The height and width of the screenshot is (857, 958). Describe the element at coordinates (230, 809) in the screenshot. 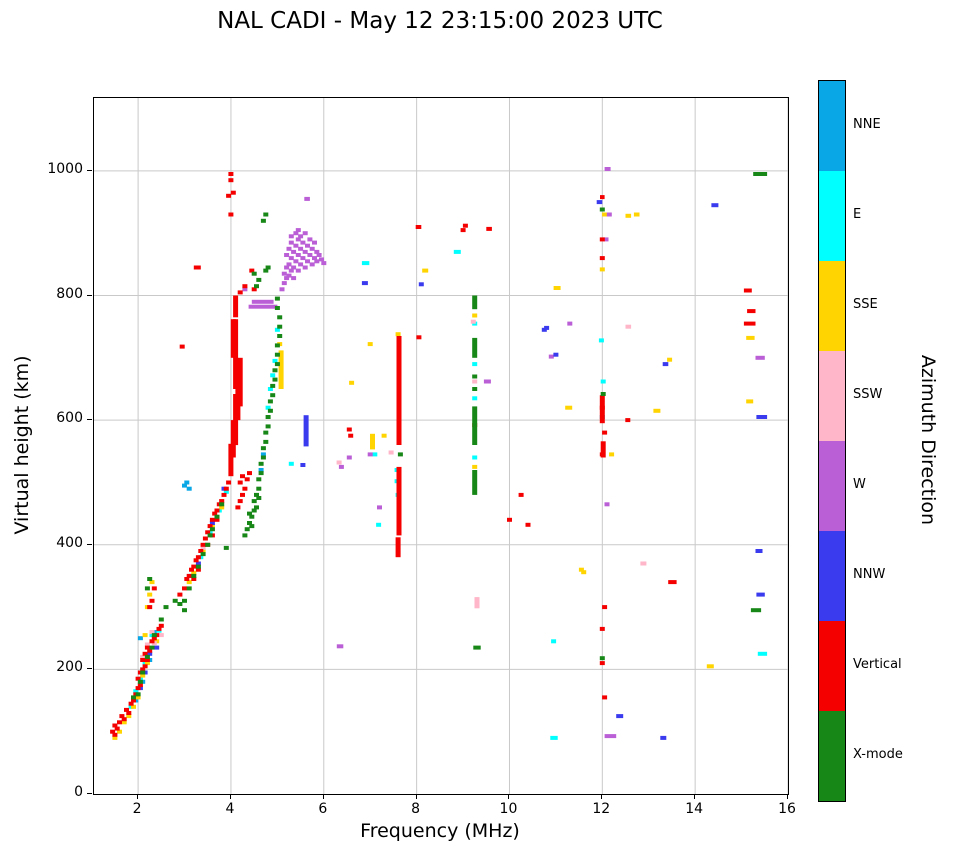

I see `x-tick-label: 4` at that location.